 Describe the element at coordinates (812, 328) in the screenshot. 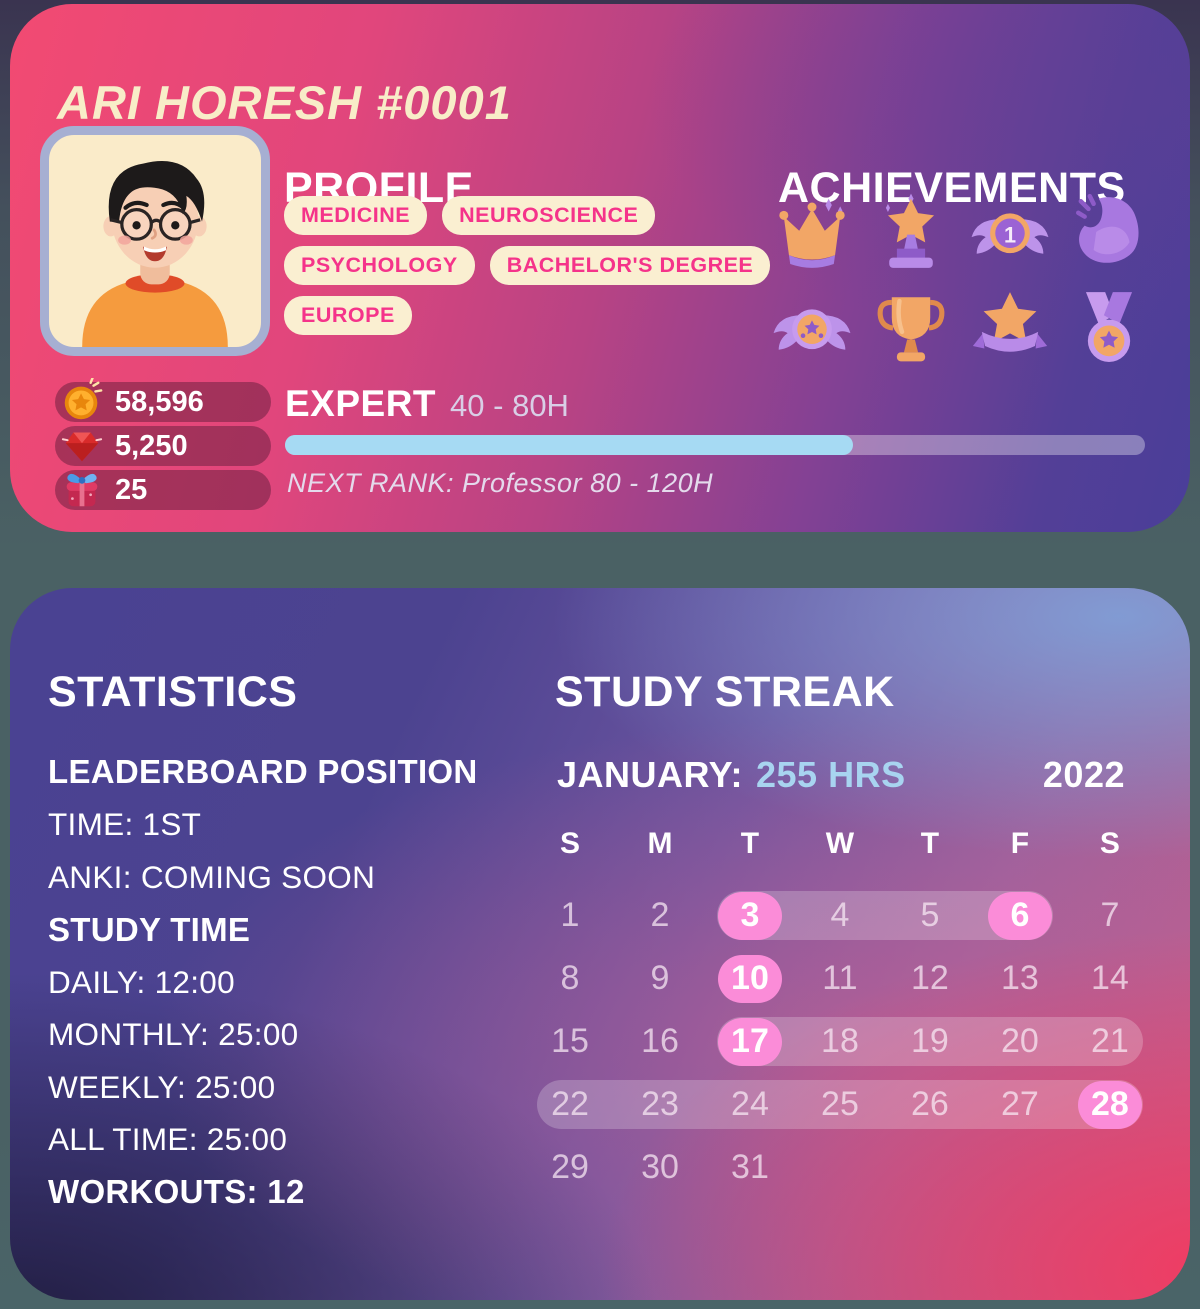

I see `winged-star-medal-icon` at that location.